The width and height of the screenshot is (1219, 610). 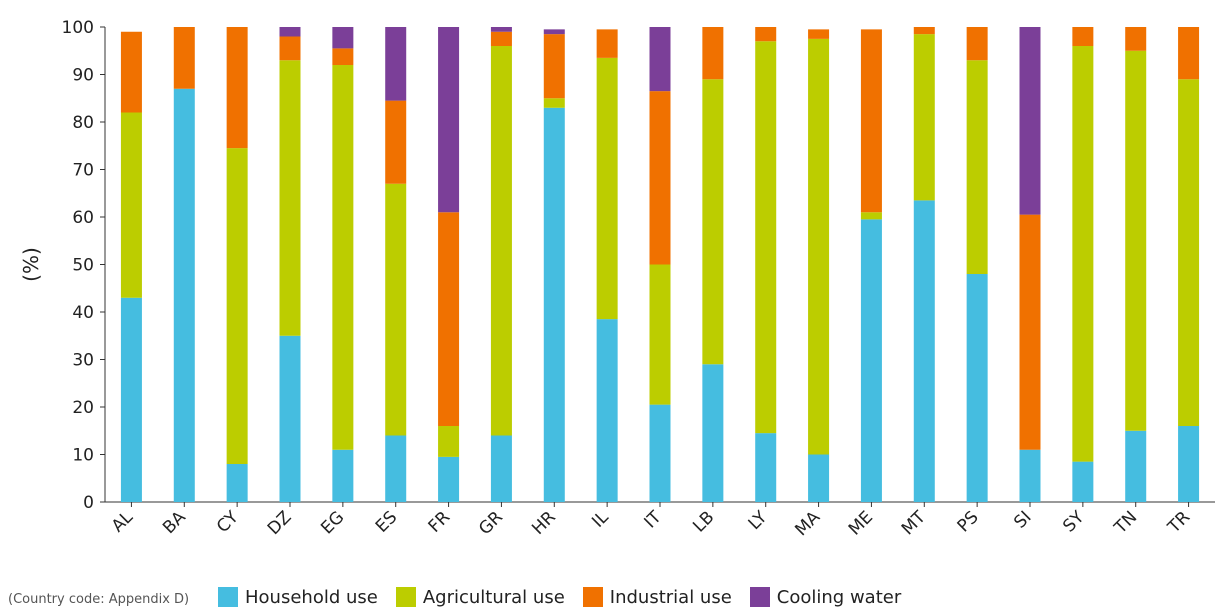 I want to click on y-tick-label: 40, so click(x=83, y=313).